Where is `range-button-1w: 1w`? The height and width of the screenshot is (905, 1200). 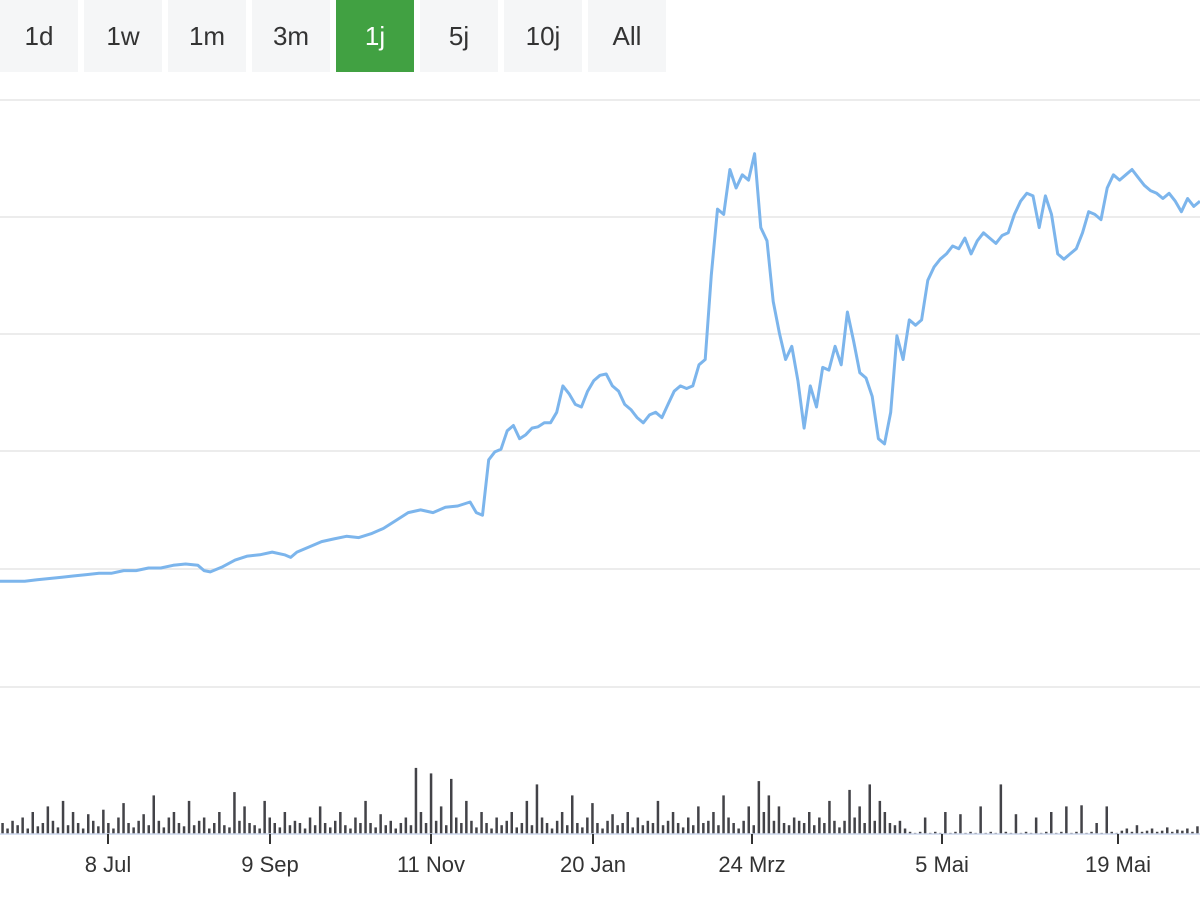 range-button-1w: 1w is located at coordinates (123, 36).